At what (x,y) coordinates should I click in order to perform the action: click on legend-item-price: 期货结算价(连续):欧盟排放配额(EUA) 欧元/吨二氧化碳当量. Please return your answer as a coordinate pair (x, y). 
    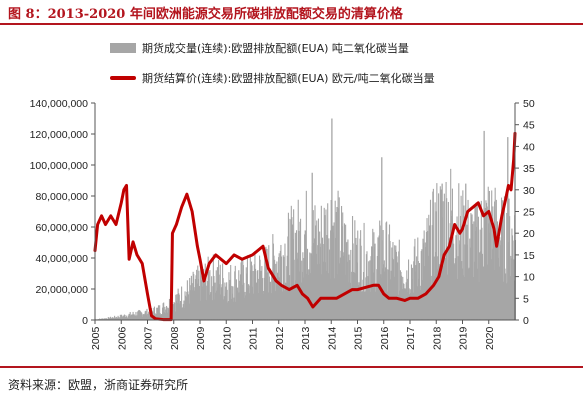
    Looking at the image, I should click on (272, 78).